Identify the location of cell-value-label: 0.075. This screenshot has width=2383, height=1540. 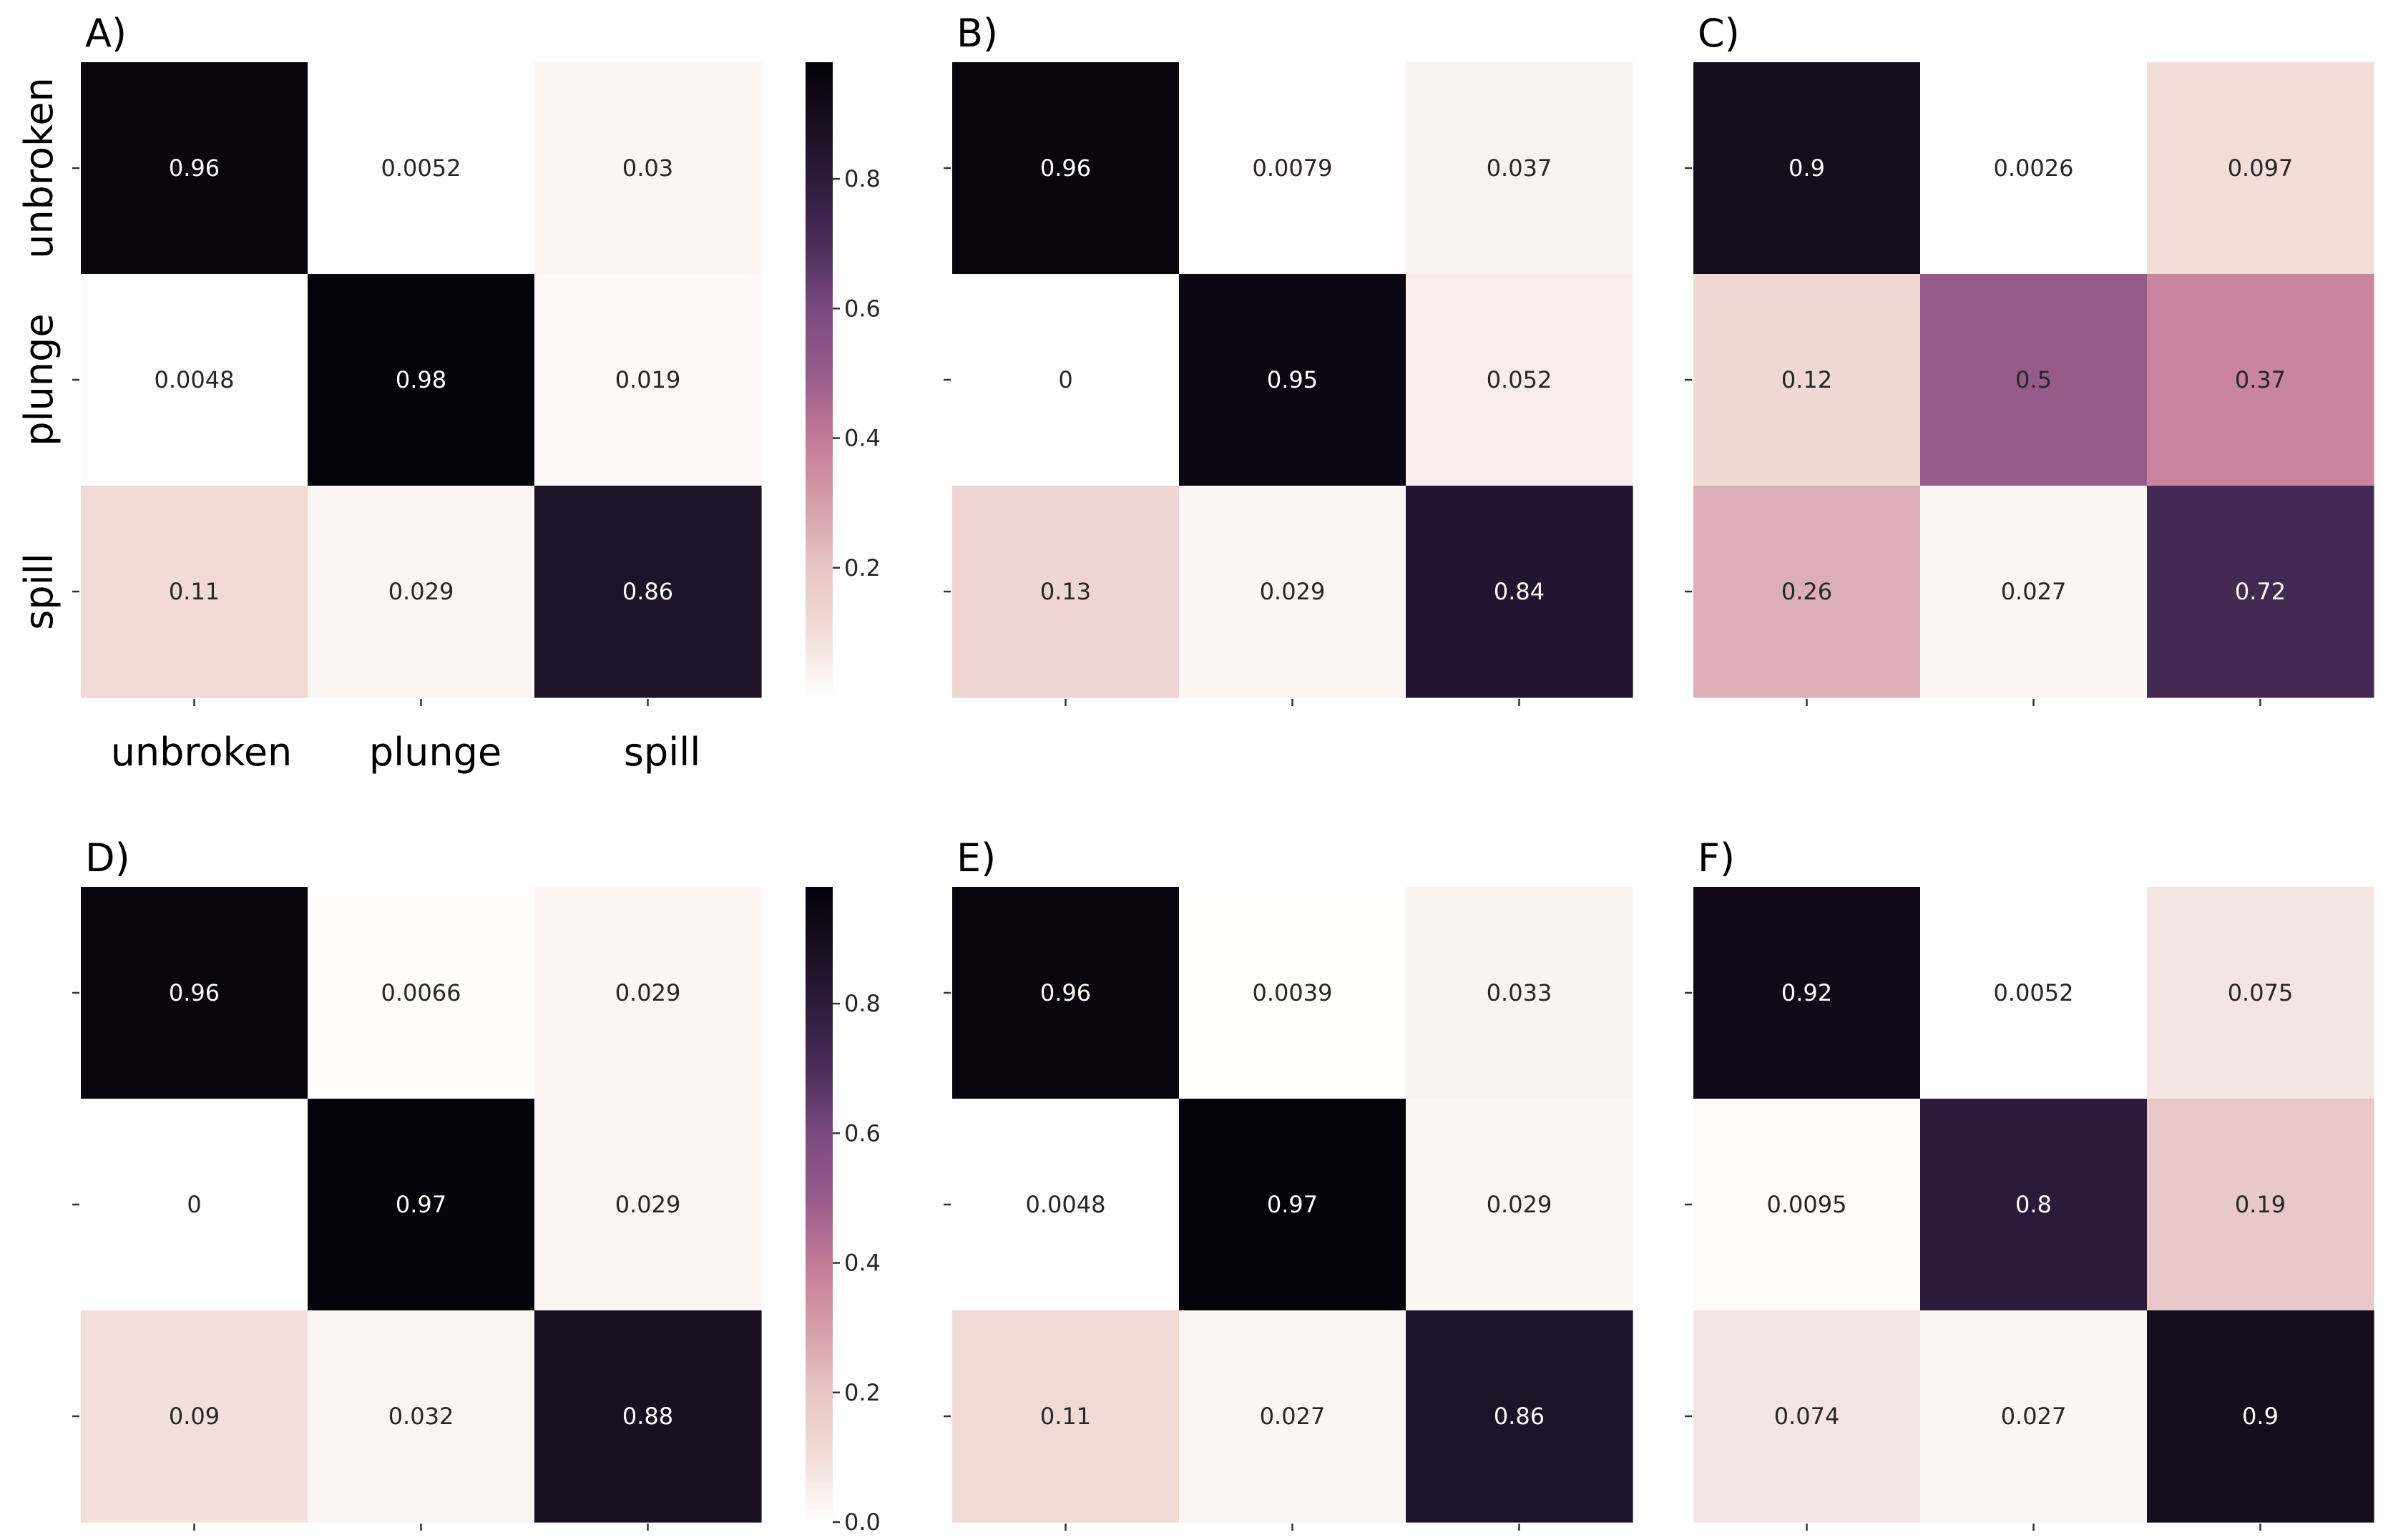
(2261, 992).